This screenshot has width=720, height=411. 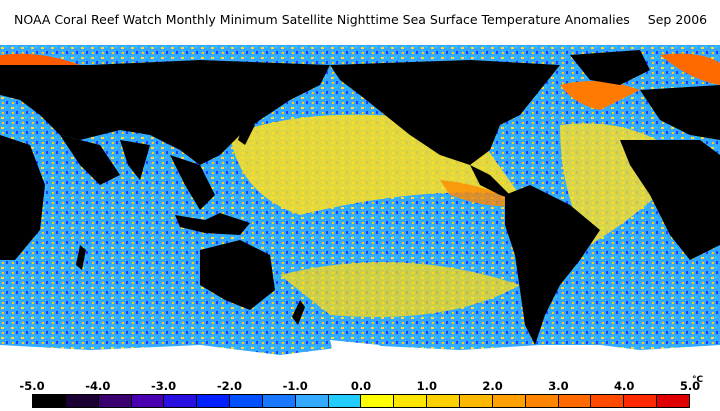 I want to click on hot-spot-greenland-sea, so click(x=600, y=95).